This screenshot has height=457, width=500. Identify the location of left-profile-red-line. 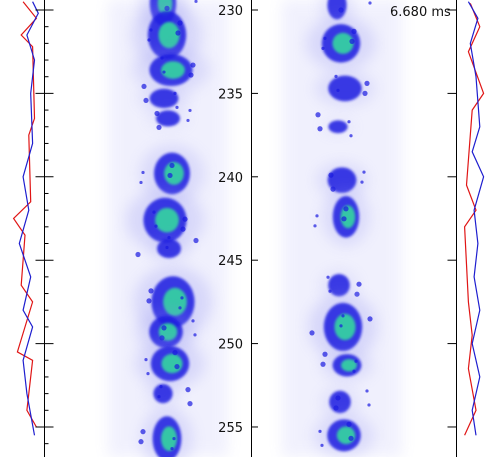
(25, 214).